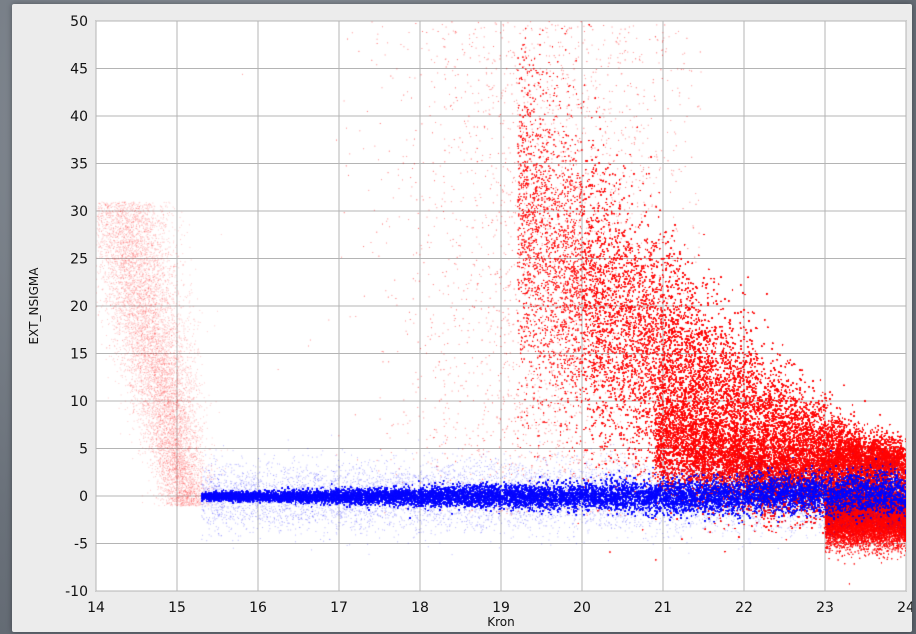  Describe the element at coordinates (339, 608) in the screenshot. I see `x-tick-label: 17` at that location.